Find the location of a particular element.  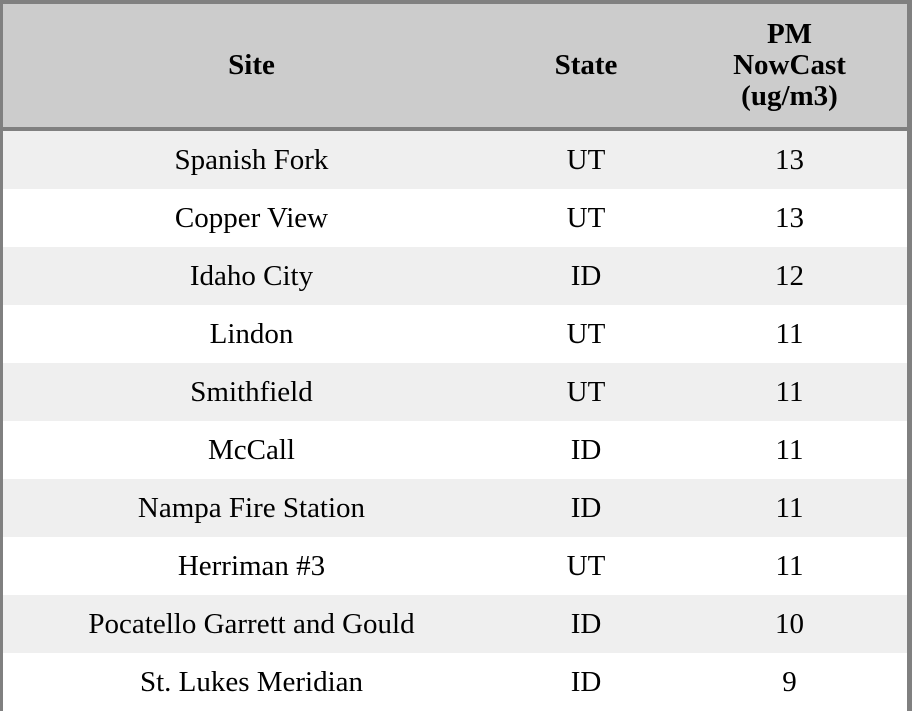

table-row: St. Lukes Meridian ID 9 is located at coordinates (455, 682).